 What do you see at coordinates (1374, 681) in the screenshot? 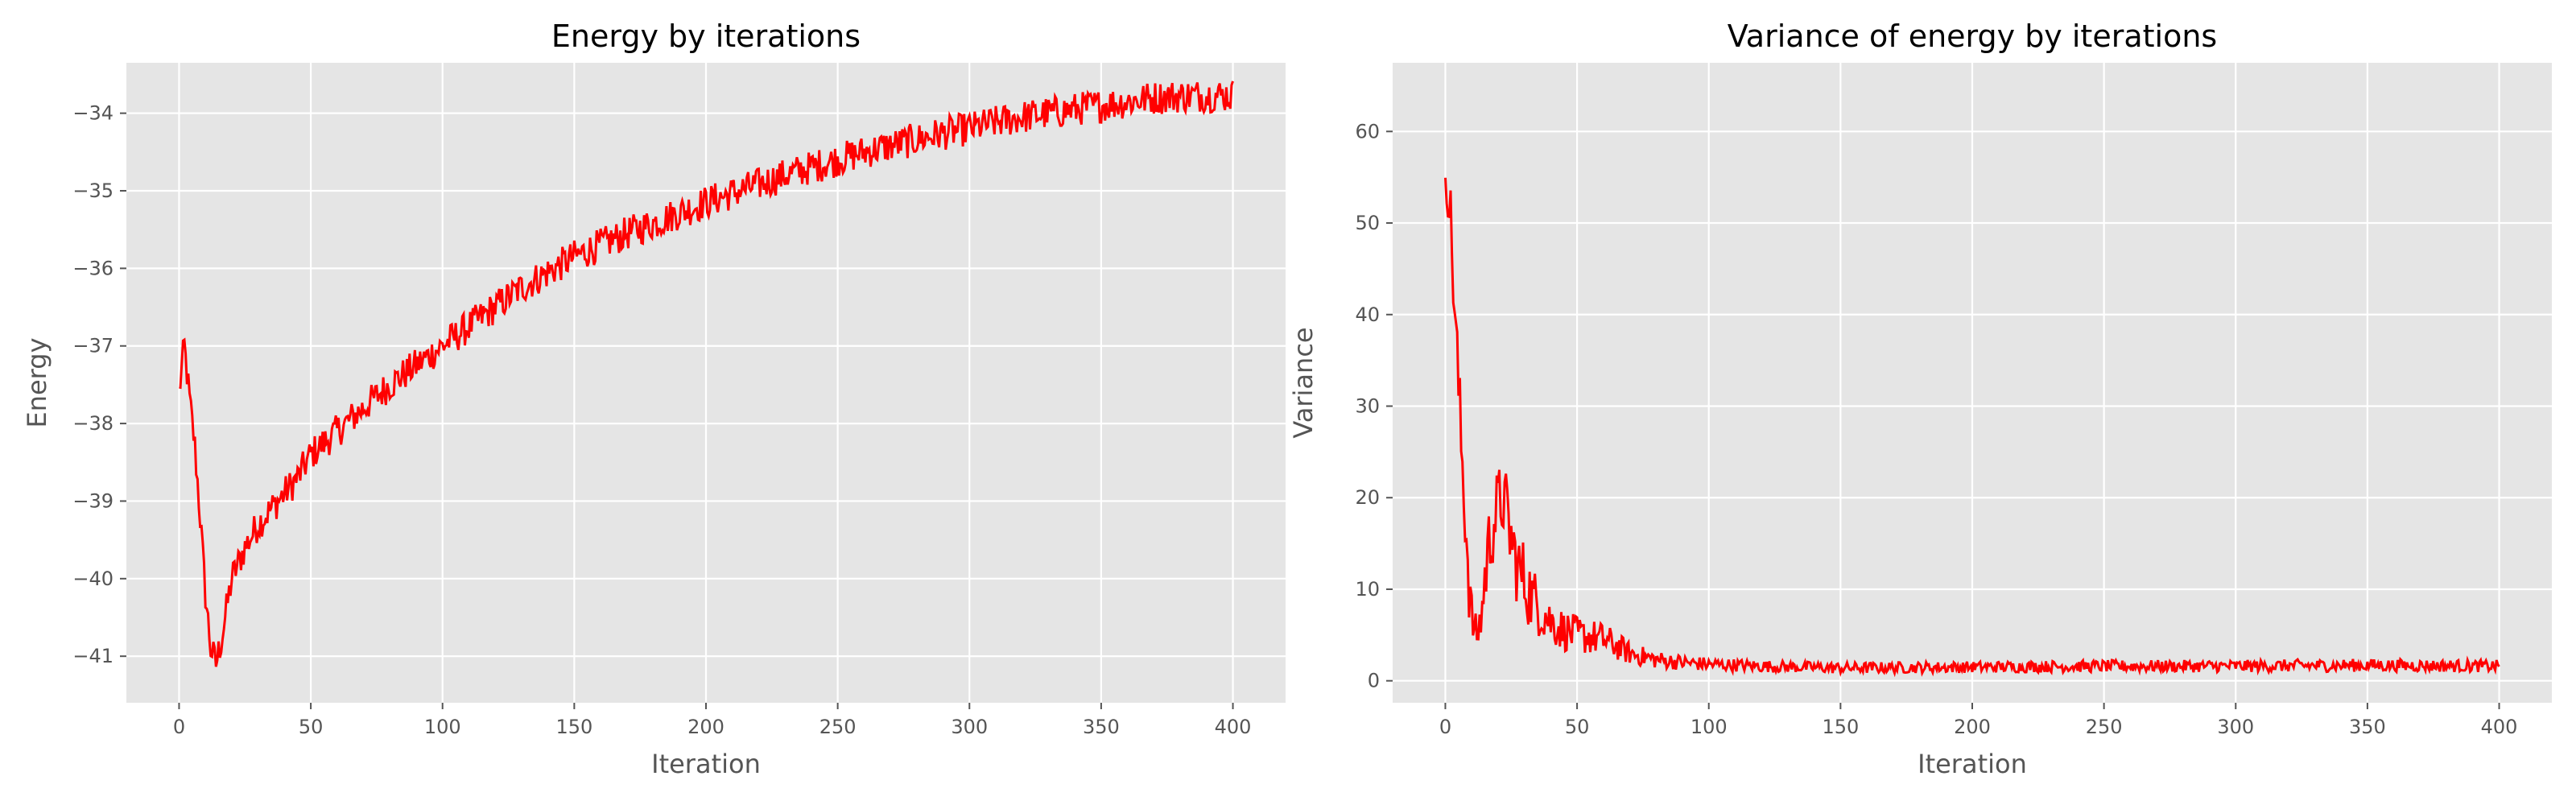
I see `y-tick-label: 0` at bounding box center [1374, 681].